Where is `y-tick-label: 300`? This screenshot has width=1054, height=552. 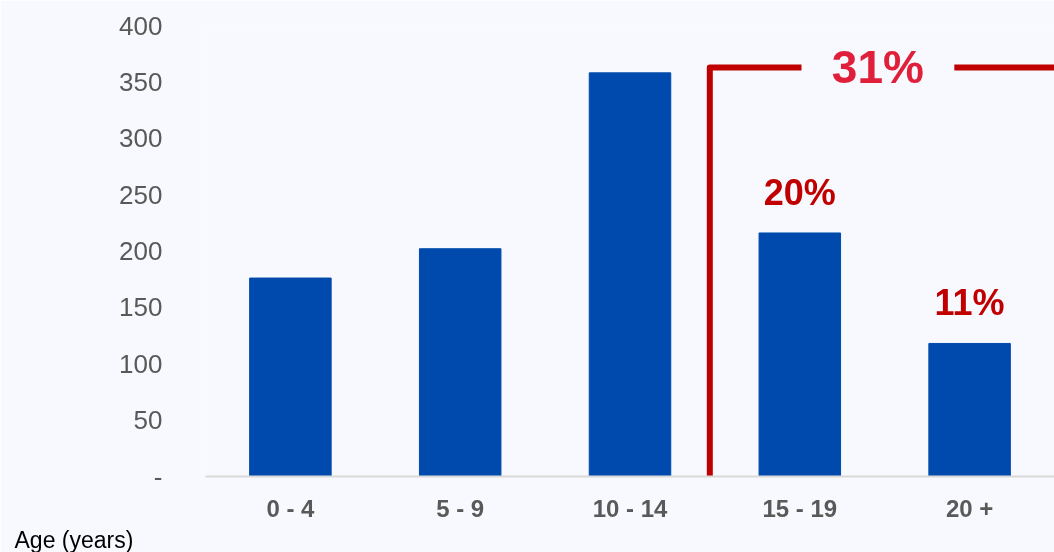 y-tick-label: 300 is located at coordinates (141, 138).